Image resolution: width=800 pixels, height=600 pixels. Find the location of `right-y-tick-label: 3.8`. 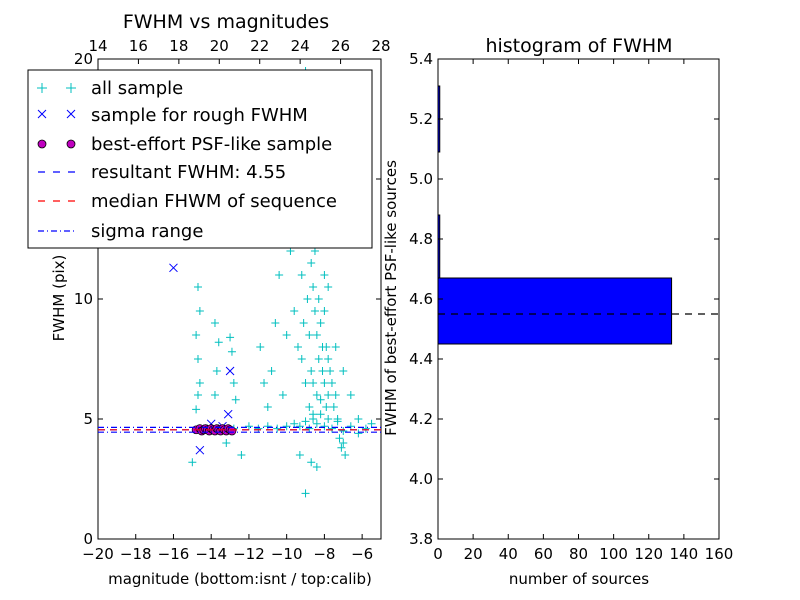

right-y-tick-label: 3.8 is located at coordinates (421, 539).